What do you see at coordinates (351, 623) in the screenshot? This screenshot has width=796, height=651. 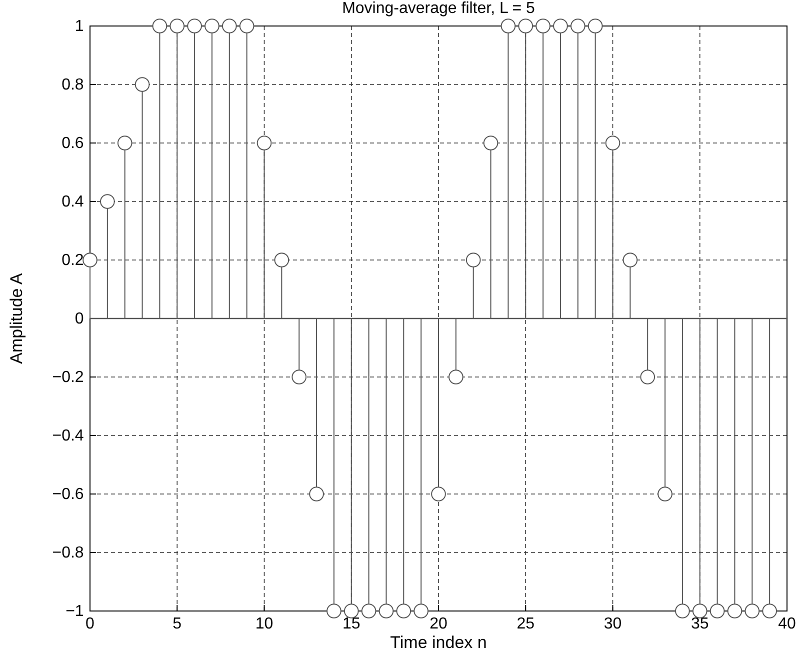 I see `x-tick-label: 15` at bounding box center [351, 623].